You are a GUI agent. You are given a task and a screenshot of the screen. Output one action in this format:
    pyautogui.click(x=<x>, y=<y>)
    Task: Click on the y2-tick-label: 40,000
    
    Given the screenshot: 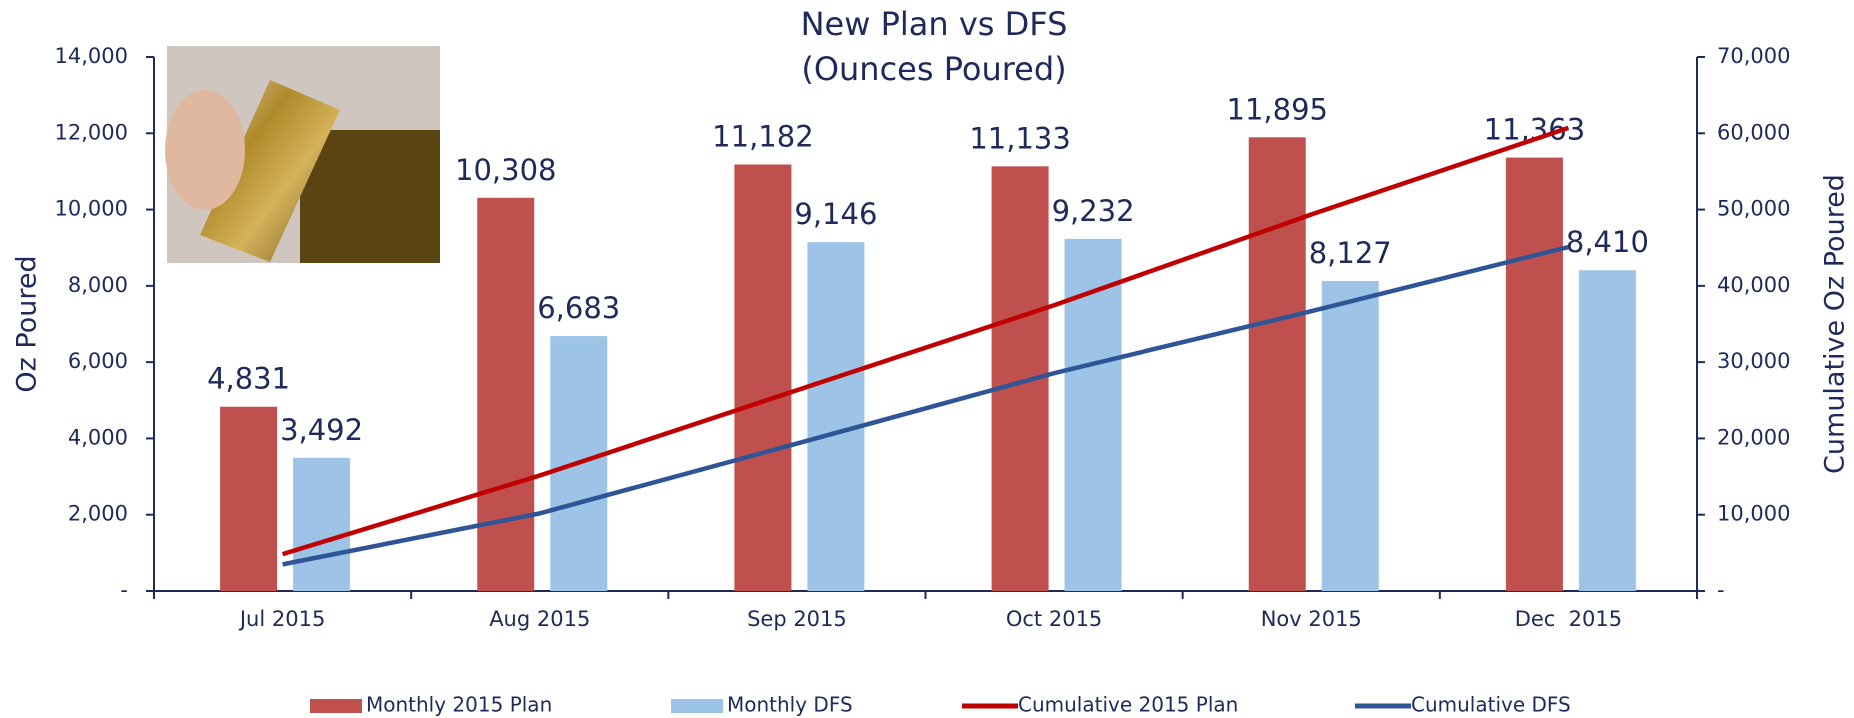 What is the action you would take?
    pyautogui.click(x=1753, y=285)
    